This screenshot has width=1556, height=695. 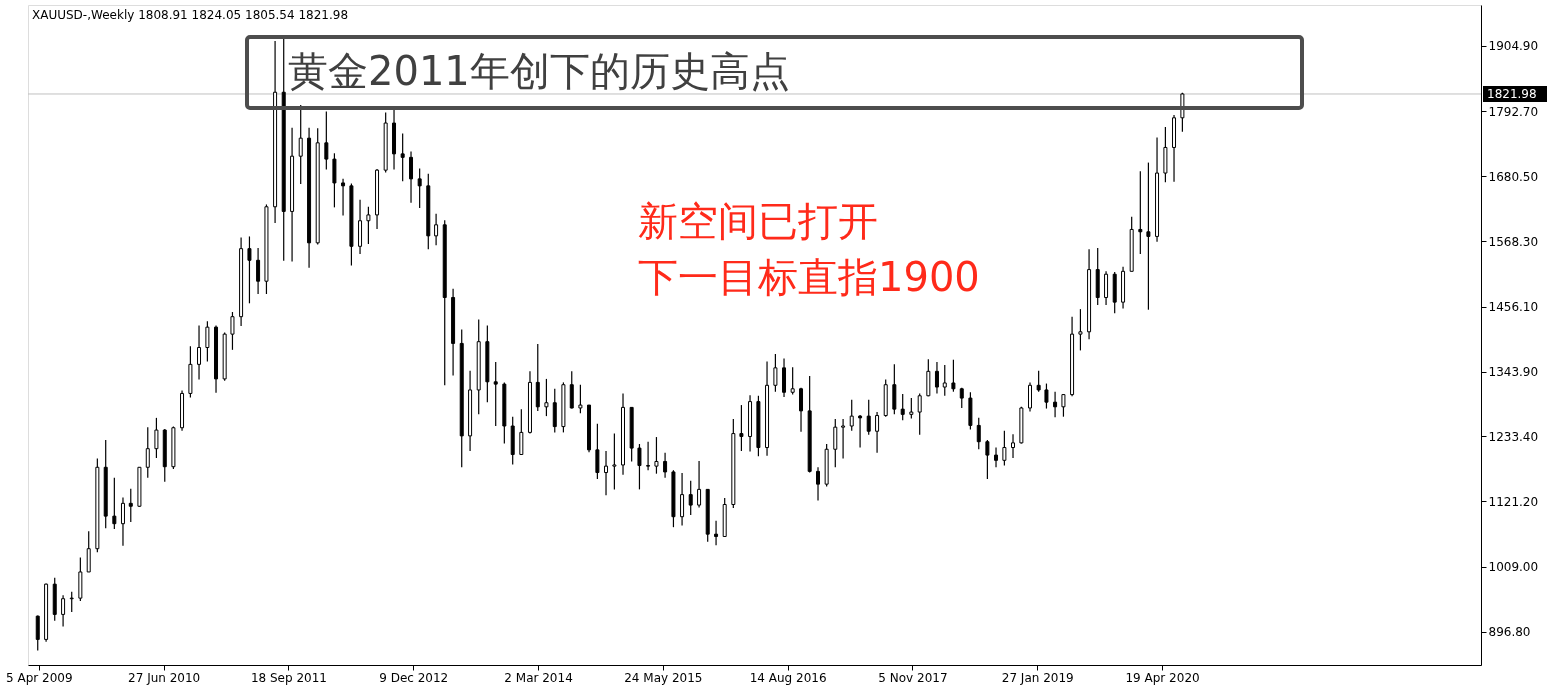 I want to click on y-tick-label: 1904.90, so click(x=1513, y=46).